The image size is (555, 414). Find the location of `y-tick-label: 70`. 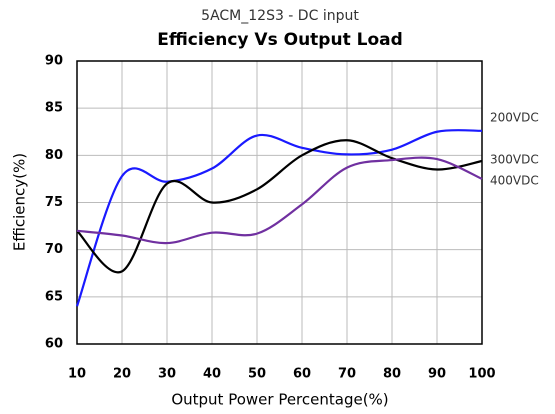

y-tick-label: 70 is located at coordinates (54, 249).